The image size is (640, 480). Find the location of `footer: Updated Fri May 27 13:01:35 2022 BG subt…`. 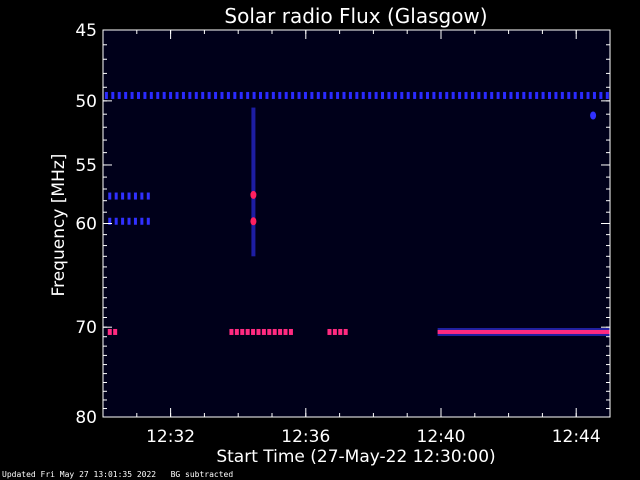

footer: Updated Fri May 27 13:01:35 2022 BG subt… is located at coordinates (117, 474).